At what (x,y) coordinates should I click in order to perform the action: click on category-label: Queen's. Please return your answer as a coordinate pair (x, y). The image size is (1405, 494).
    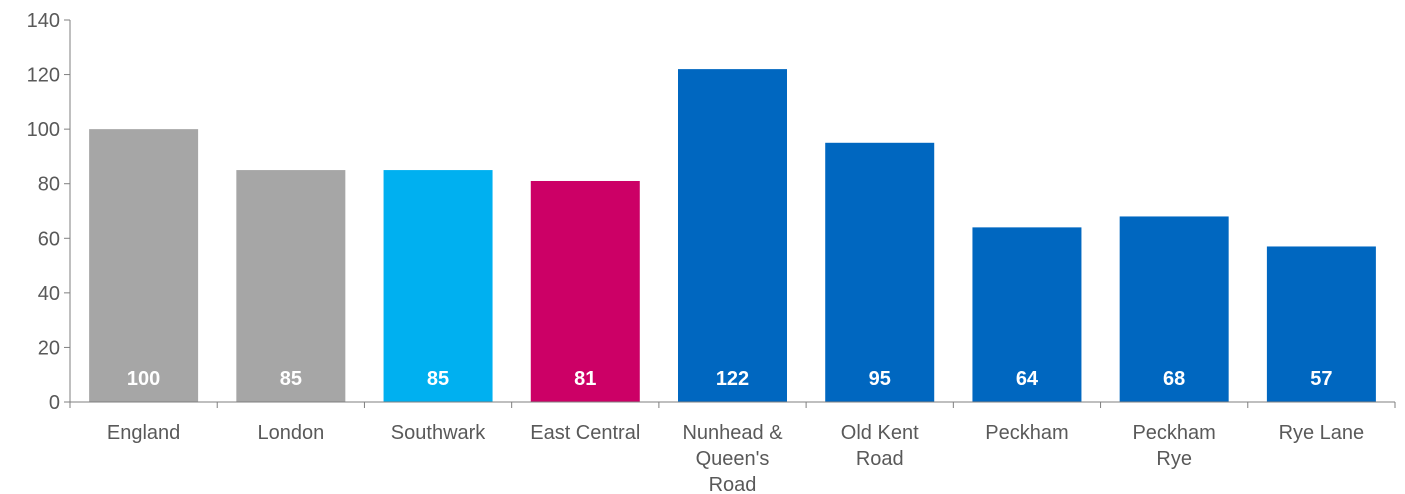
    Looking at the image, I should click on (733, 459).